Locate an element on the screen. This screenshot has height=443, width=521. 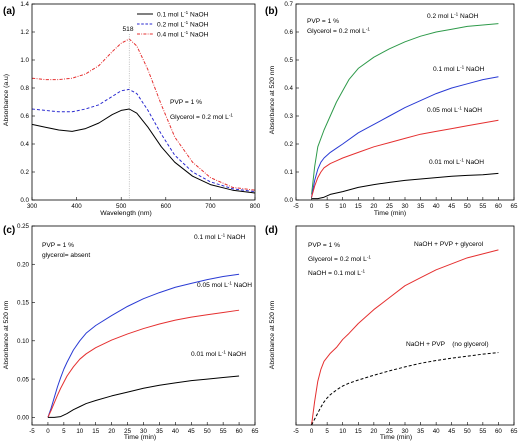
legend-a-1: 0.2 mol L-1 NaOH is located at coordinates (183, 24).